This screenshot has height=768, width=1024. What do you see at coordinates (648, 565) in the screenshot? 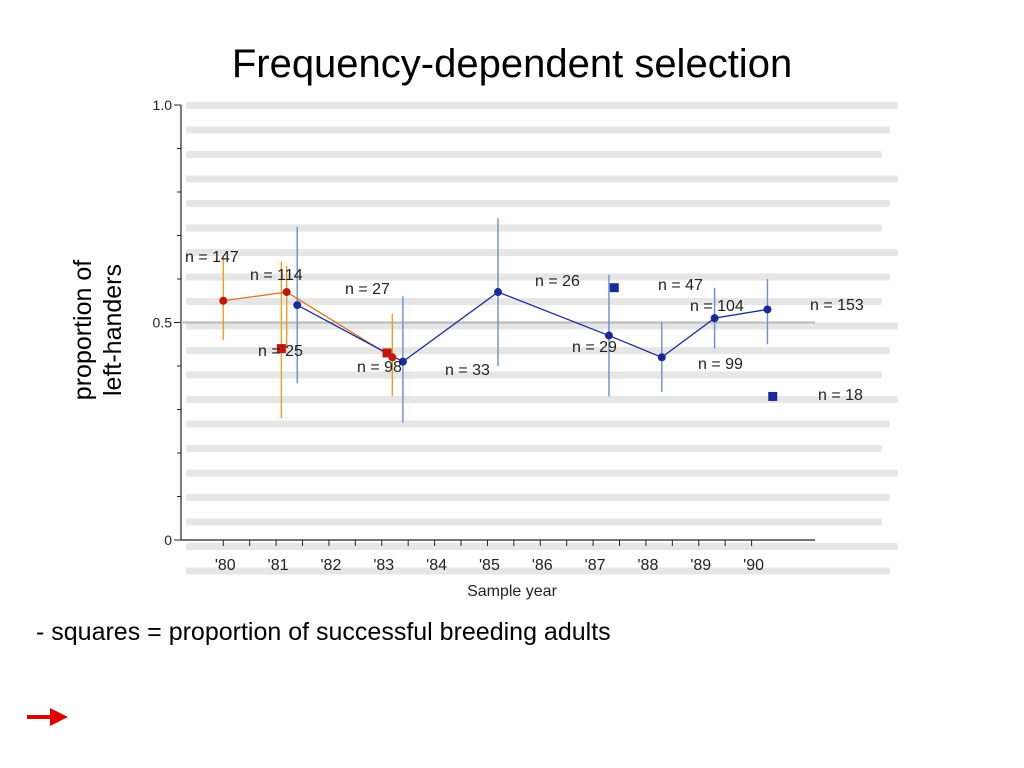
I see `x-tick-label: '88` at bounding box center [648, 565].